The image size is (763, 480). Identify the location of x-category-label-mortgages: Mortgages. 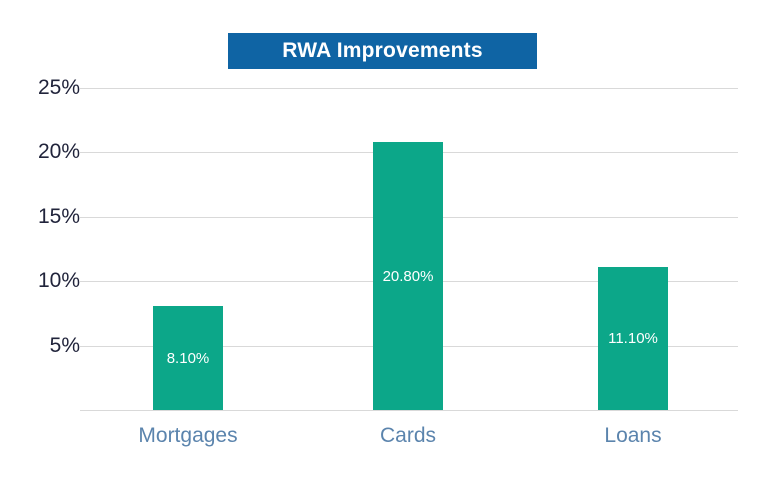
(188, 435).